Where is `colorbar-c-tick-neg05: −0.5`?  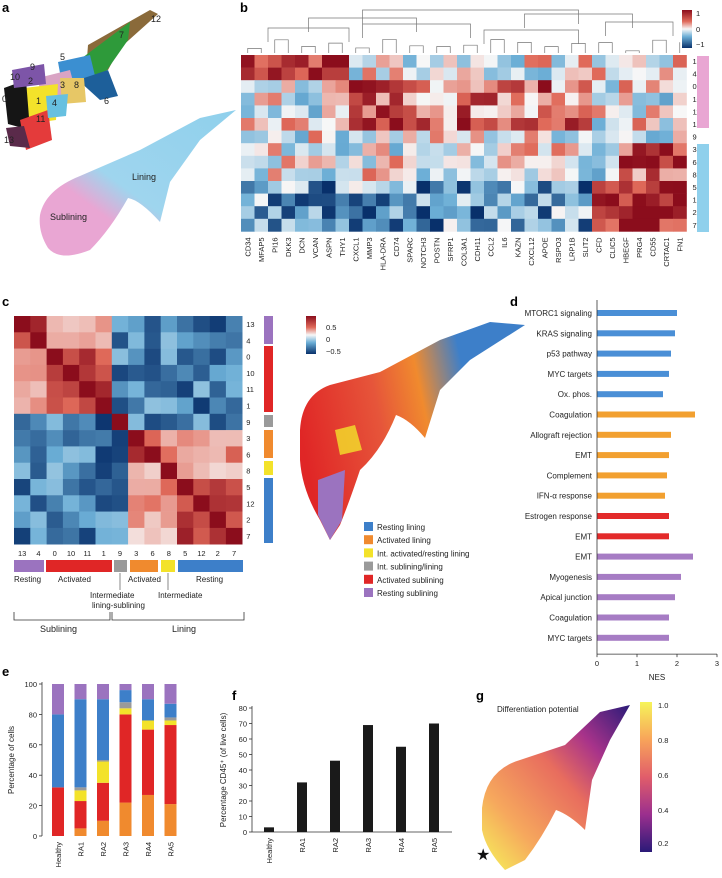 colorbar-c-tick-neg05: −0.5 is located at coordinates (333, 351).